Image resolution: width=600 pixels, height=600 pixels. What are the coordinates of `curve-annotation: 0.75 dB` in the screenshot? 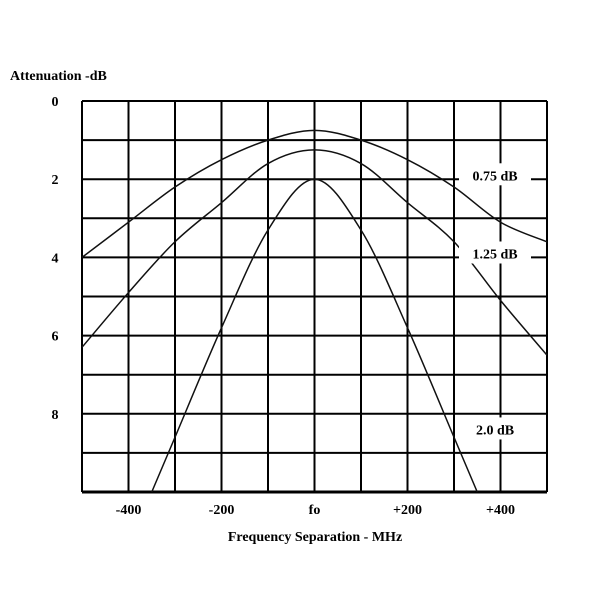 It's located at (494, 176).